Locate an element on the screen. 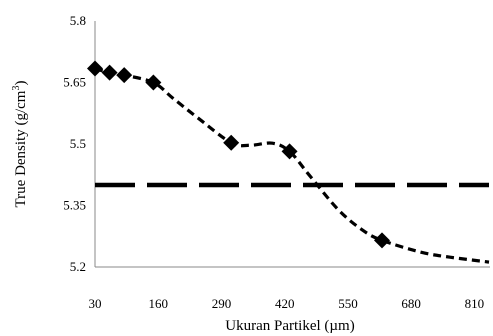 Image resolution: width=493 pixels, height=336 pixels. y-tick-label: 5.35 is located at coordinates (74, 205).